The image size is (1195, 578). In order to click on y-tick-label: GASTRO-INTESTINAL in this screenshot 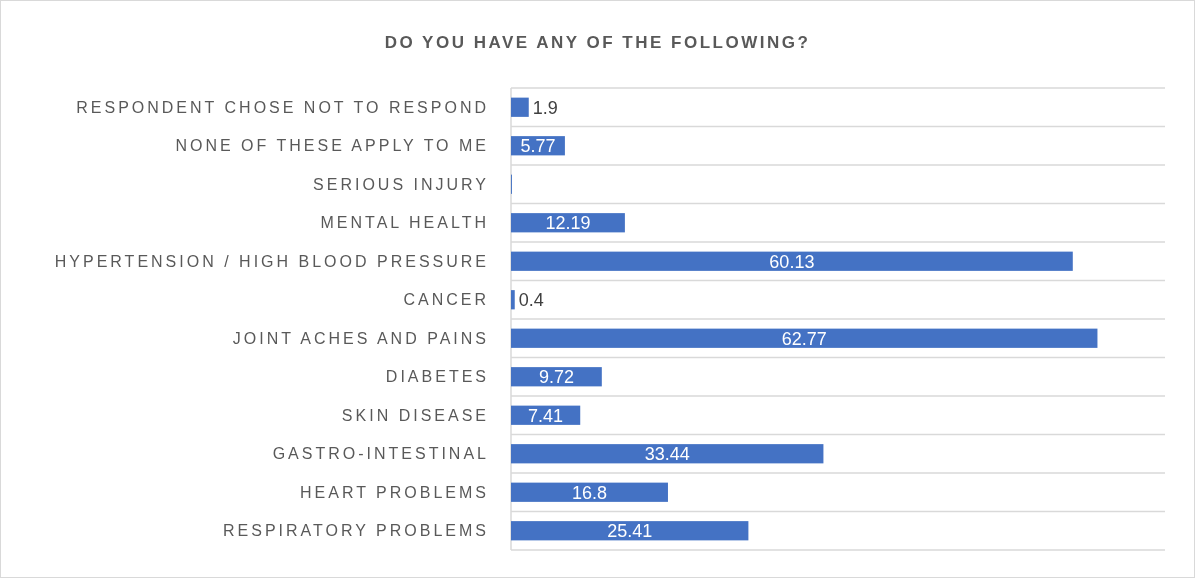, I will do `click(380, 454)`.